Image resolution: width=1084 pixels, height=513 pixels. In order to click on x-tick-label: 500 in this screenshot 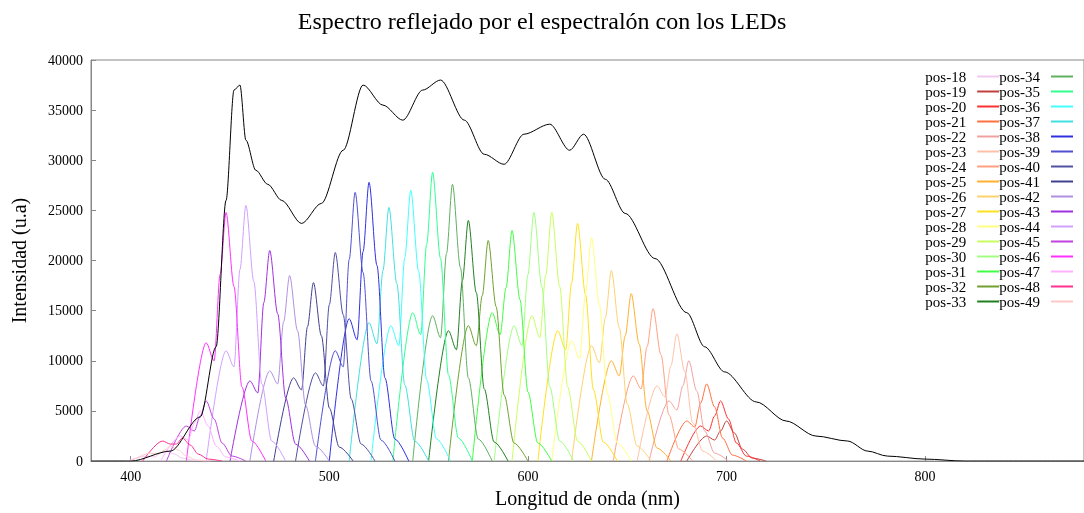, I will do `click(329, 476)`.